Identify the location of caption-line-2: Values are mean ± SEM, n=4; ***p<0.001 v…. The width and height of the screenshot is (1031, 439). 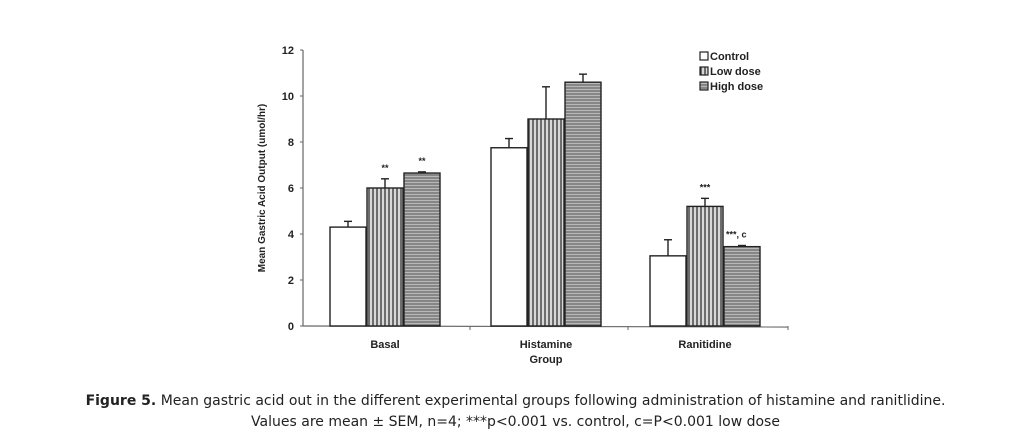
(515, 422).